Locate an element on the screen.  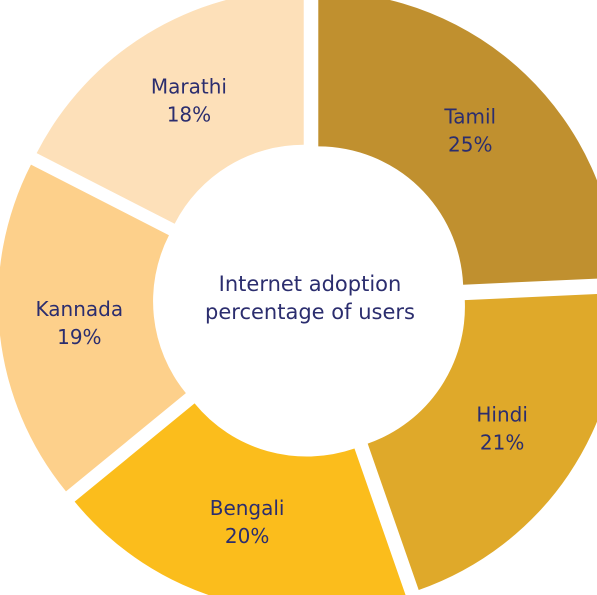
slice-value-label: 20% is located at coordinates (247, 536).